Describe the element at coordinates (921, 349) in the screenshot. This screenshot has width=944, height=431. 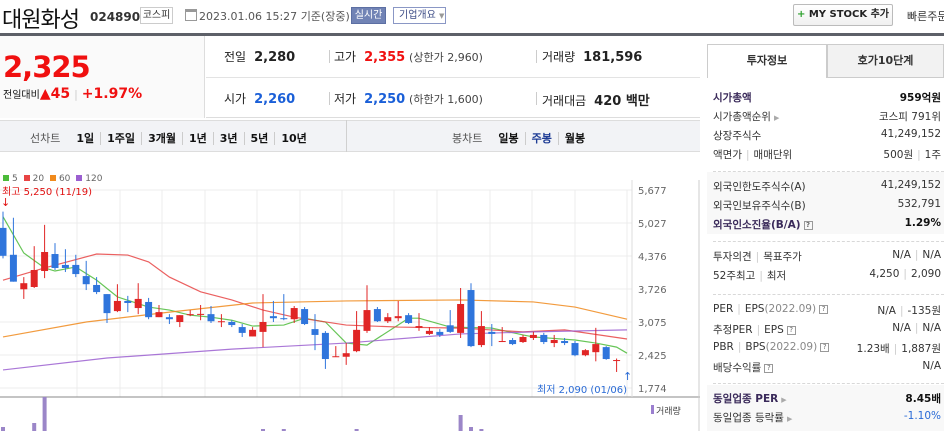
I see `value: 1,887원` at that location.